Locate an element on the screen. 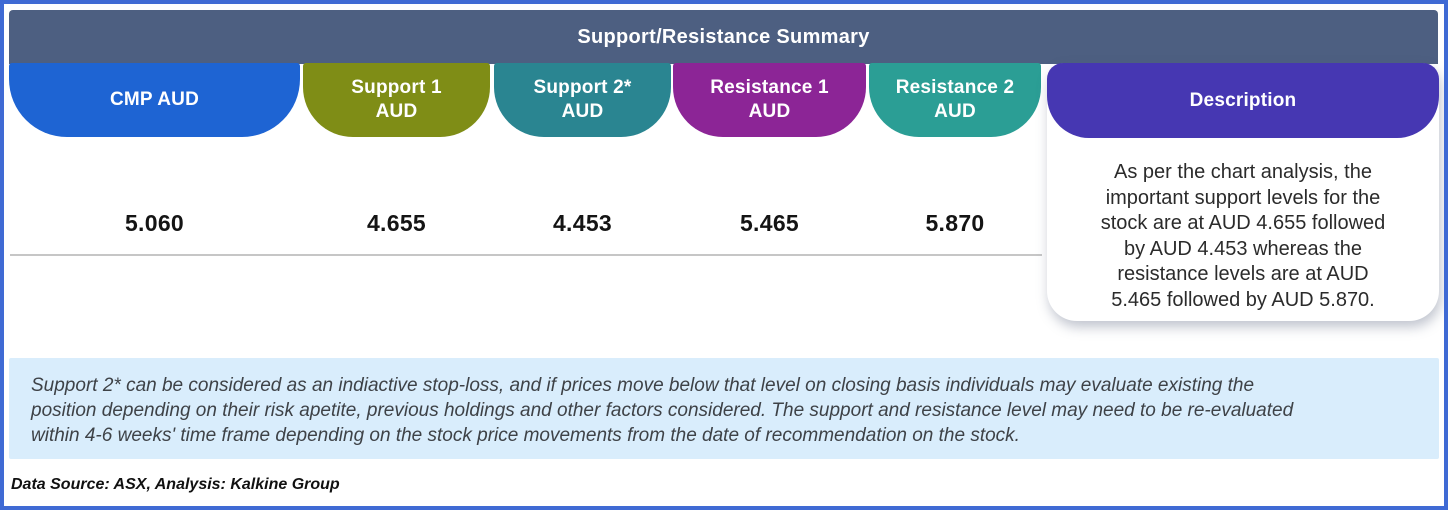  description-line: important support levels for the is located at coordinates (1243, 197).